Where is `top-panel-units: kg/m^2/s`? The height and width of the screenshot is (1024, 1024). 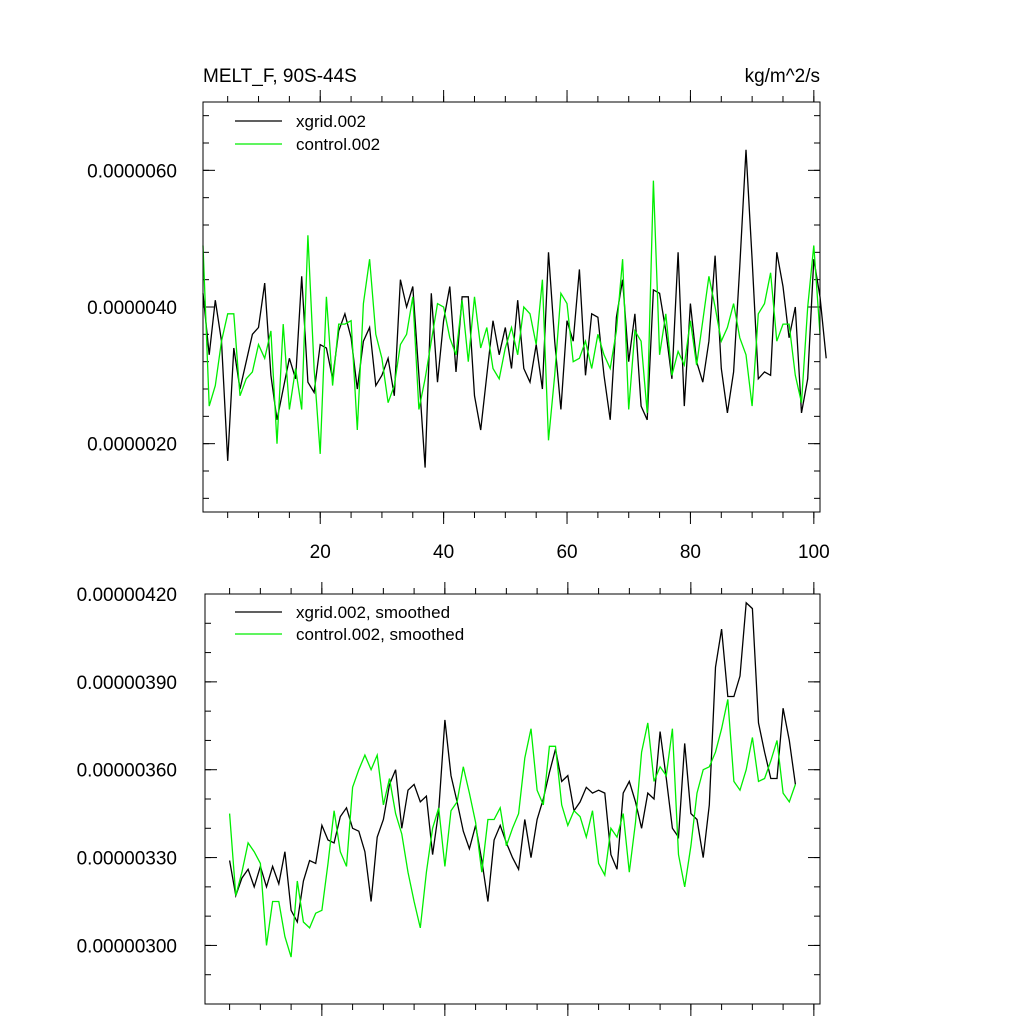
top-panel-units: kg/m^2/s is located at coordinates (782, 76).